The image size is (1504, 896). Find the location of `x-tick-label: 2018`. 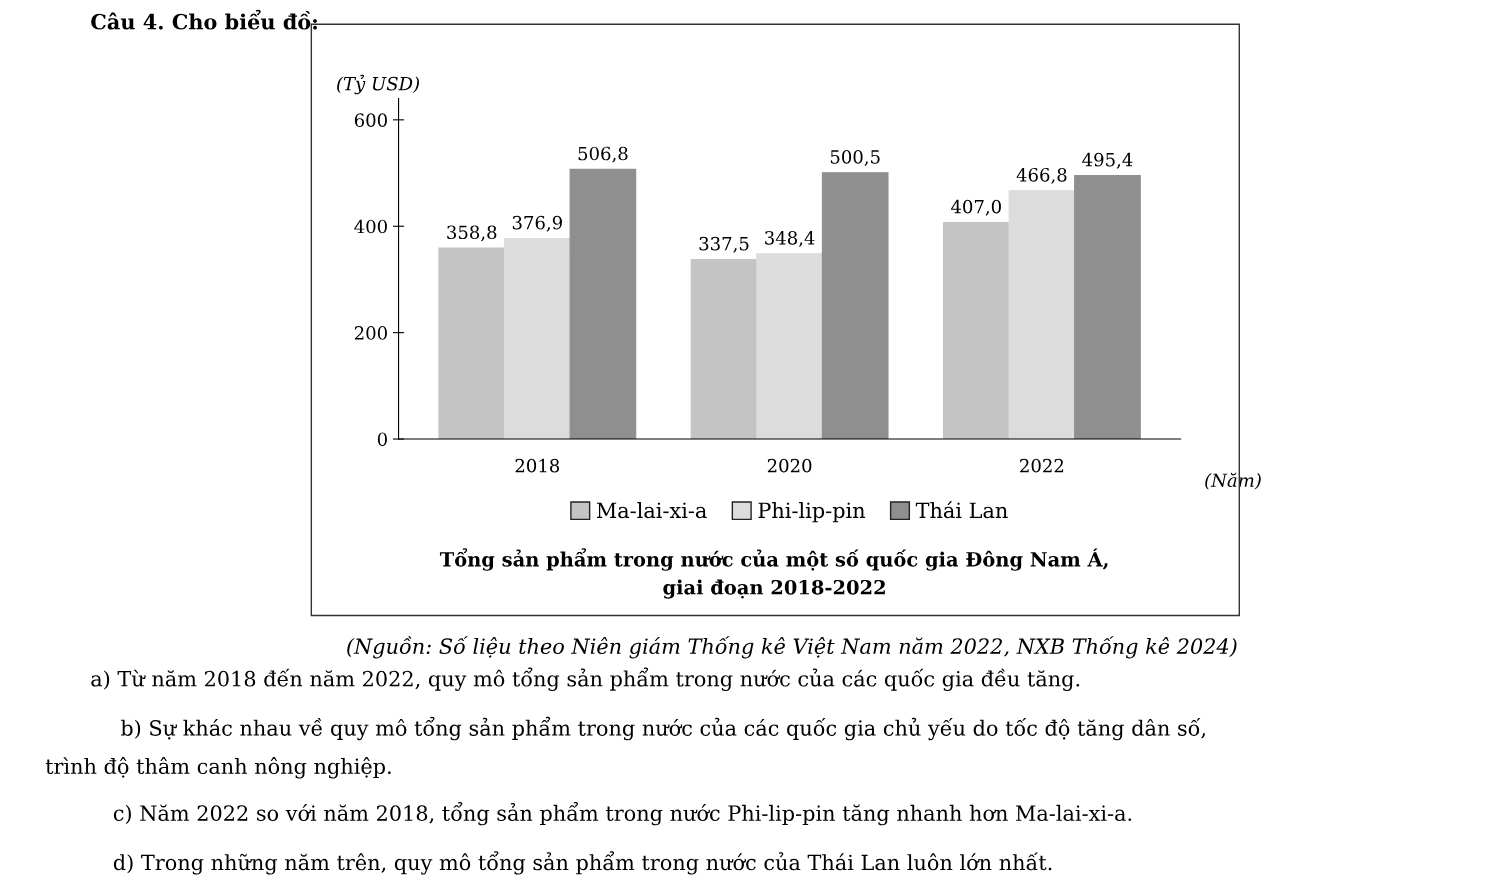

x-tick-label: 2018 is located at coordinates (537, 465).